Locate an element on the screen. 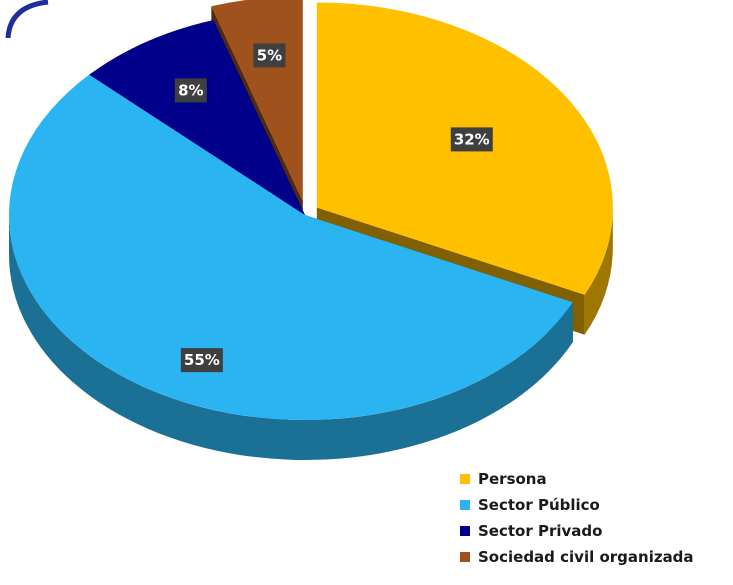 The width and height of the screenshot is (733, 585). svg-text: 55% is located at coordinates (202, 360).